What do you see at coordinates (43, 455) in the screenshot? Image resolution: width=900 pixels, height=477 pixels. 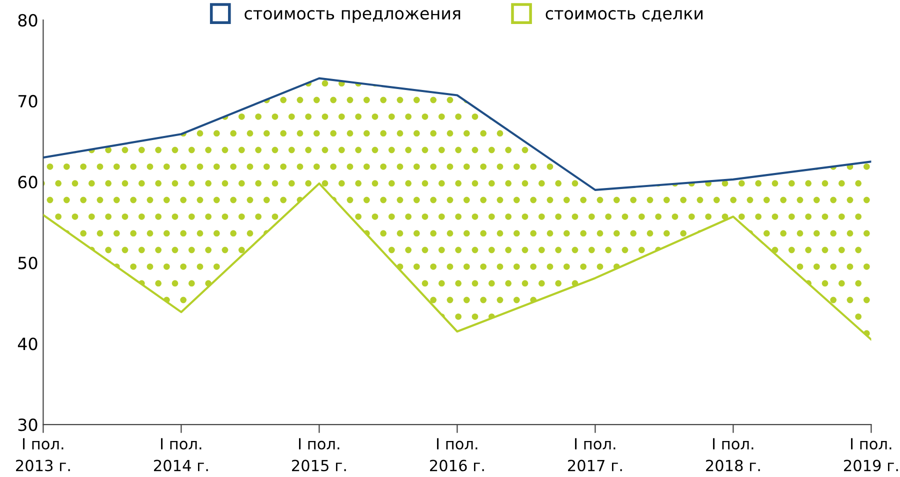 I see `x-tick-label: I пол. 2013 г.` at bounding box center [43, 455].